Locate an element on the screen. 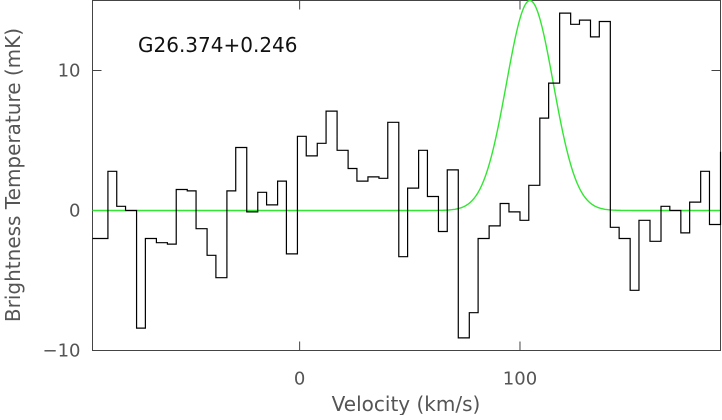  x-axis-label: Velocity (km/s) is located at coordinates (406, 403).